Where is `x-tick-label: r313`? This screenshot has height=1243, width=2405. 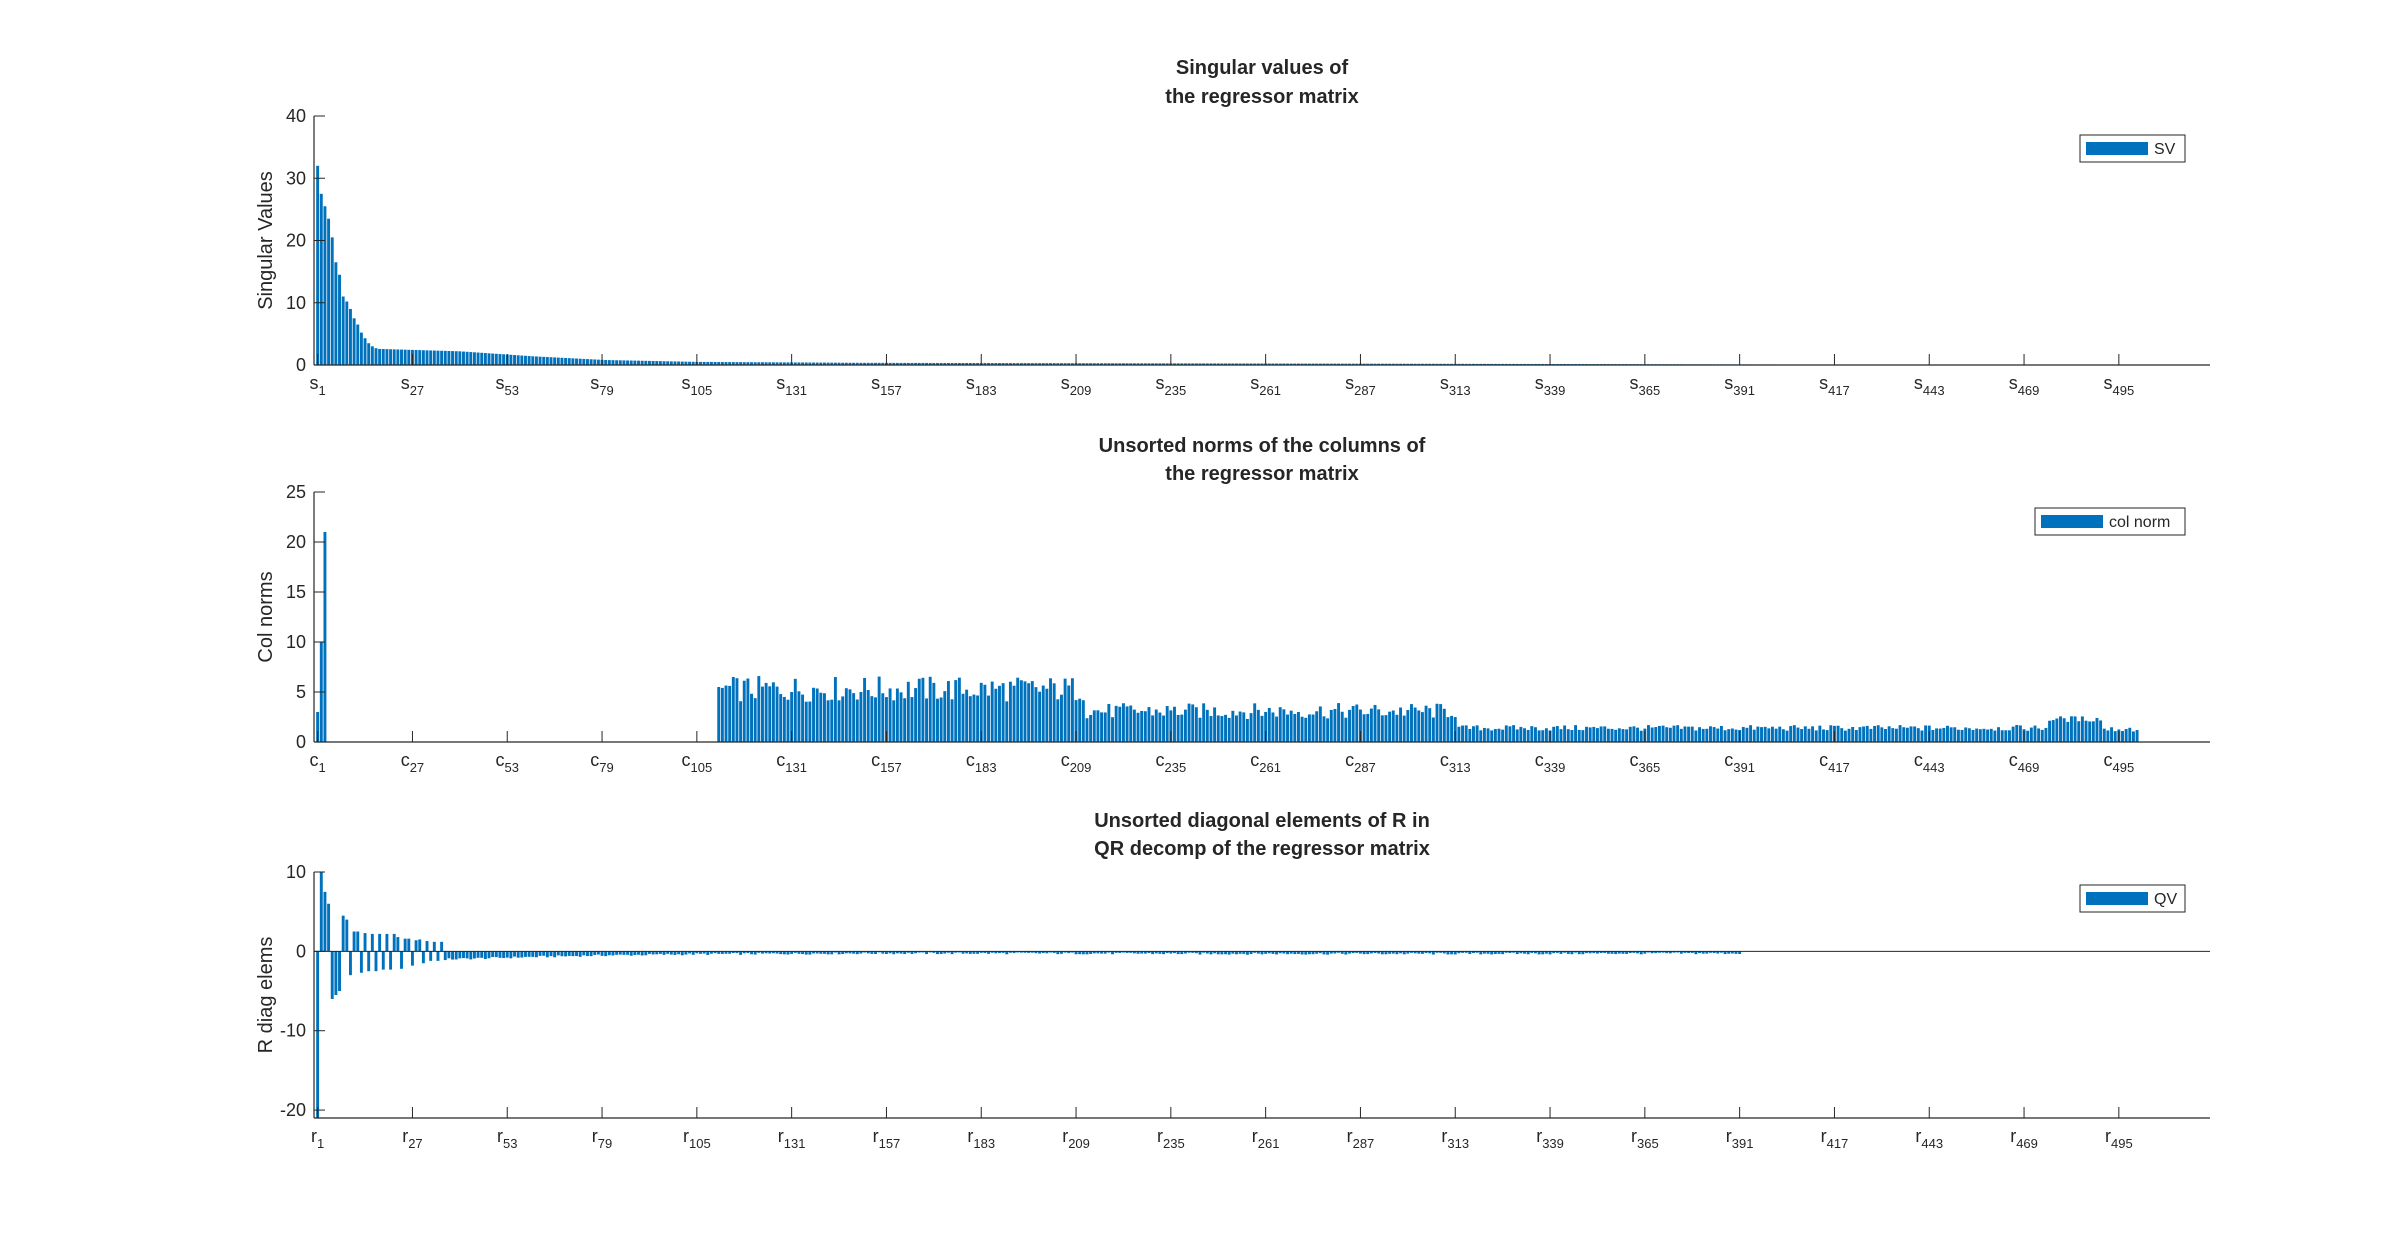
x-tick-label: r313 is located at coordinates (1455, 1138).